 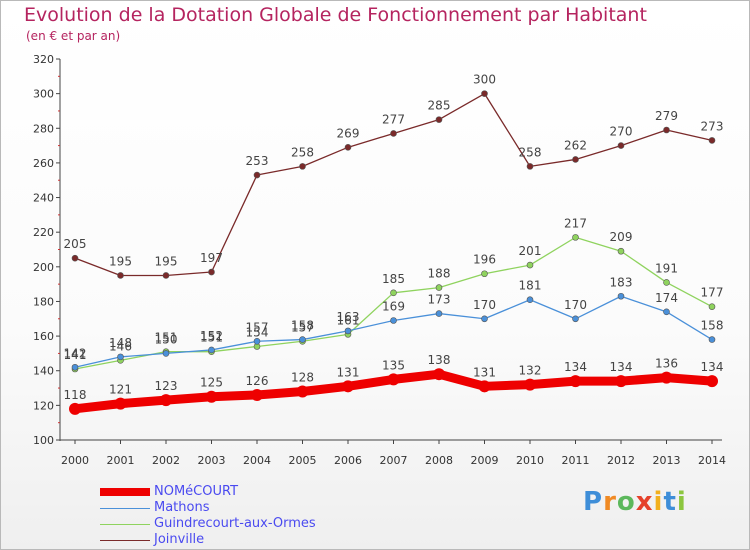 I want to click on proxiti-logo: Proxiti, so click(x=635, y=502).